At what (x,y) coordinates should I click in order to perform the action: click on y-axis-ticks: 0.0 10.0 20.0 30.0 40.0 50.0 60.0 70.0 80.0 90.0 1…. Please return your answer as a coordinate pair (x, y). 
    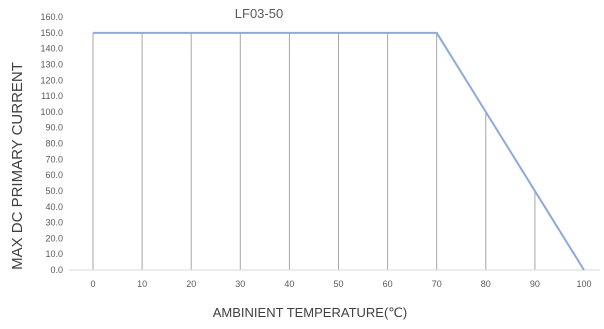
    Looking at the image, I should click on (51, 143).